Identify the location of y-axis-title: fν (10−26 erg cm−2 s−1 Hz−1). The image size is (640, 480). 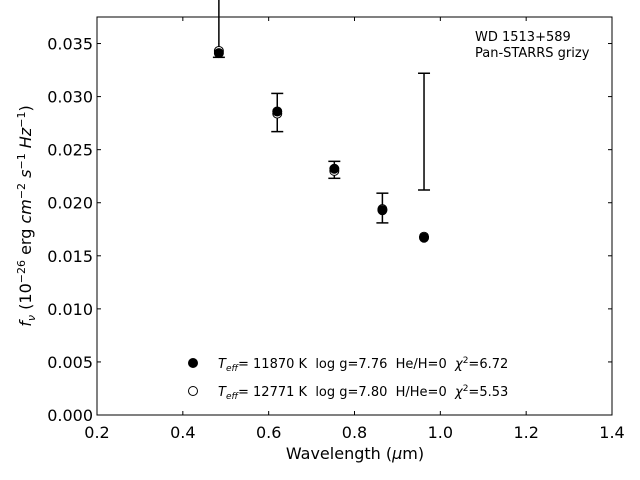
(26, 215).